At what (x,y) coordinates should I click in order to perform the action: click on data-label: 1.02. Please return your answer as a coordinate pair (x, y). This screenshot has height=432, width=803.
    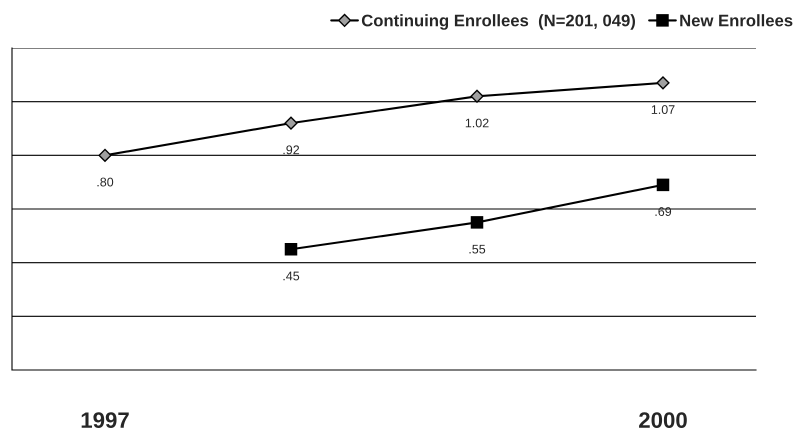
    Looking at the image, I should click on (477, 123).